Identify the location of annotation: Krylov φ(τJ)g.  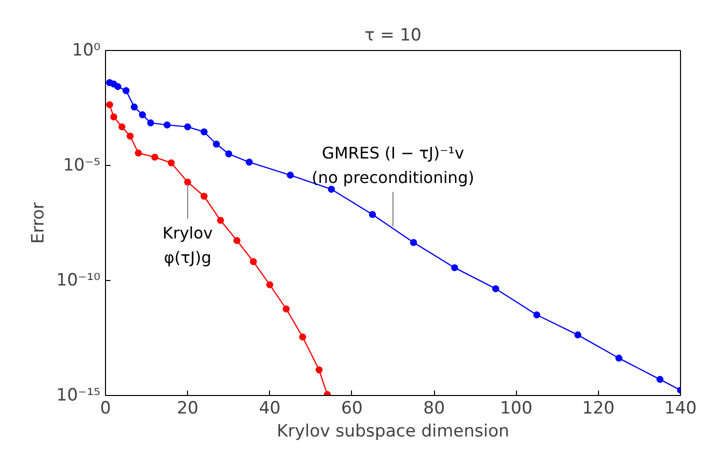
(187, 245).